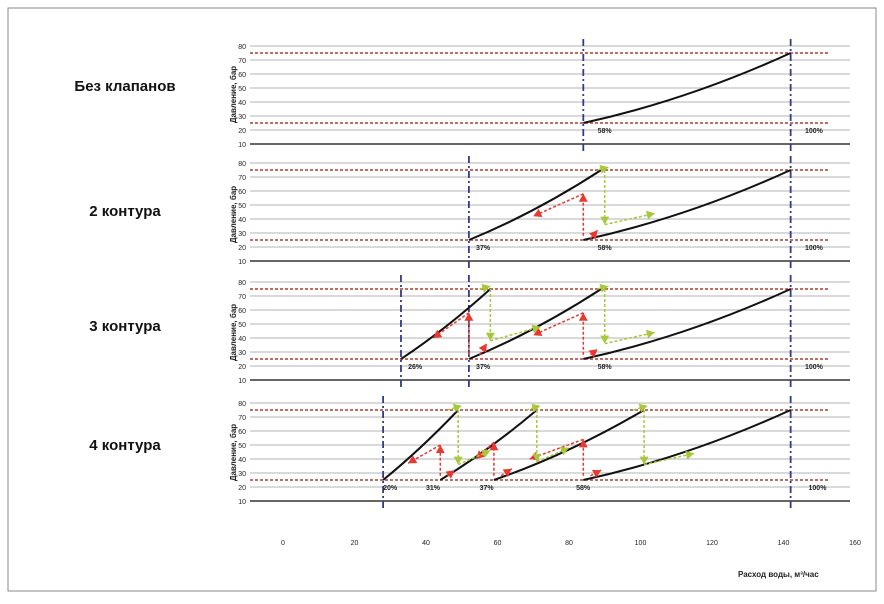 This screenshot has width=884, height=604. Describe the element at coordinates (355, 543) in the screenshot. I see `x-tick-label: 20` at that location.